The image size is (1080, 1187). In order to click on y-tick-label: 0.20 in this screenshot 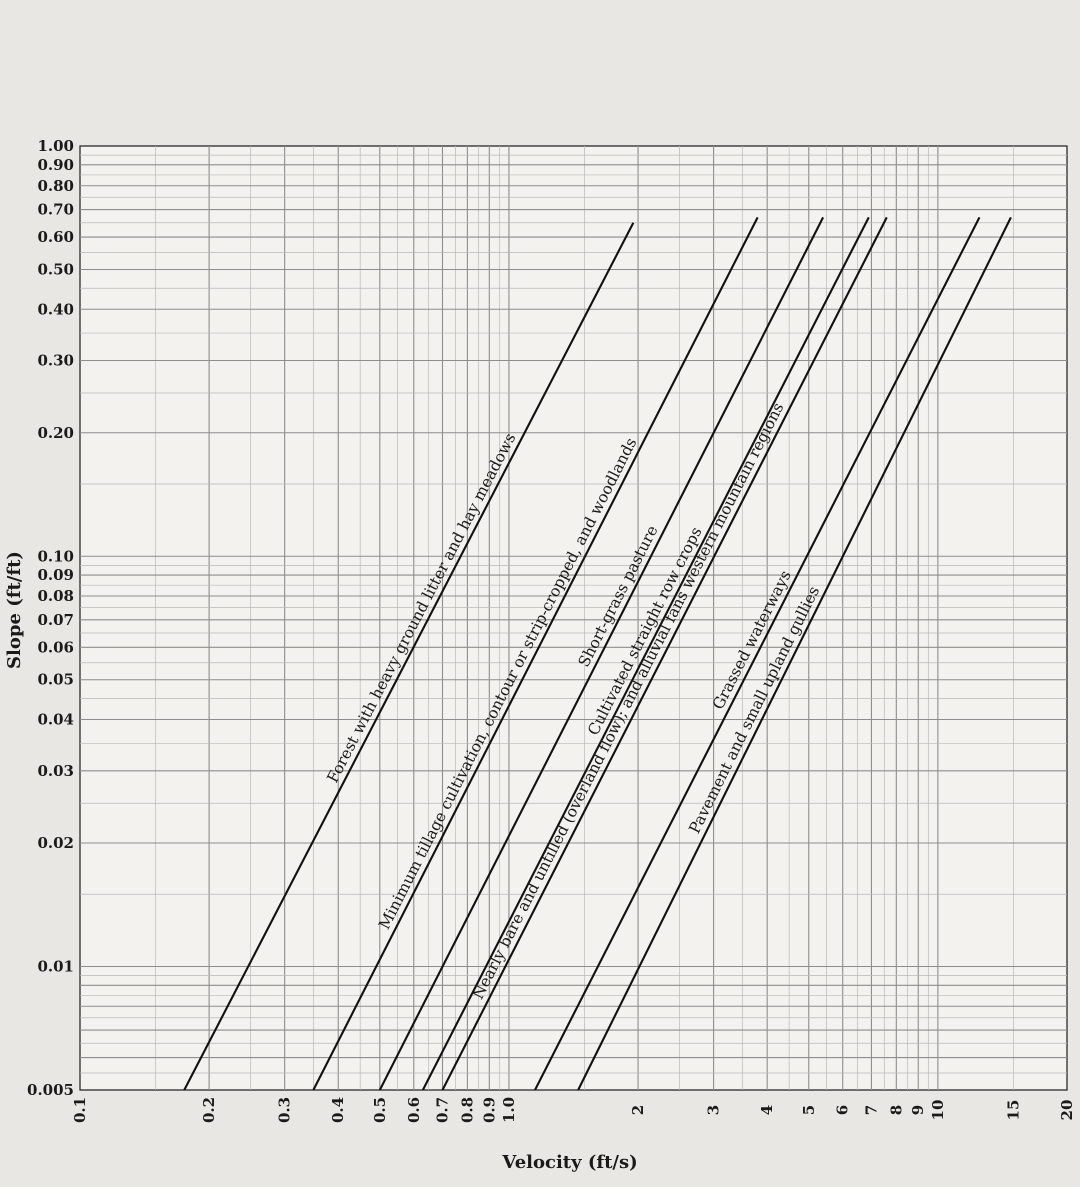, I will do `click(55, 433)`.